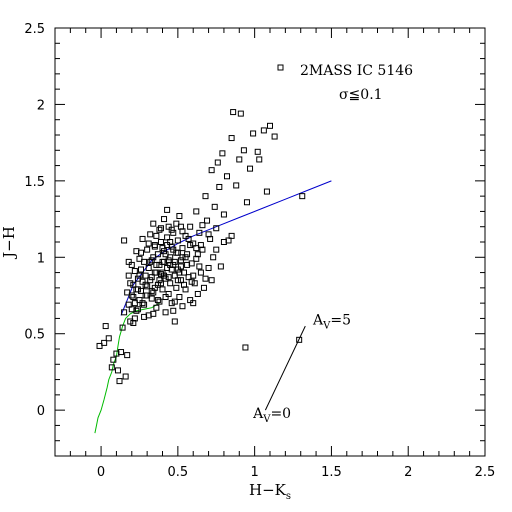 Image resolution: width=512 pixels, height=512 pixels. I want to click on x-tick-label: 0.5, so click(178, 472).